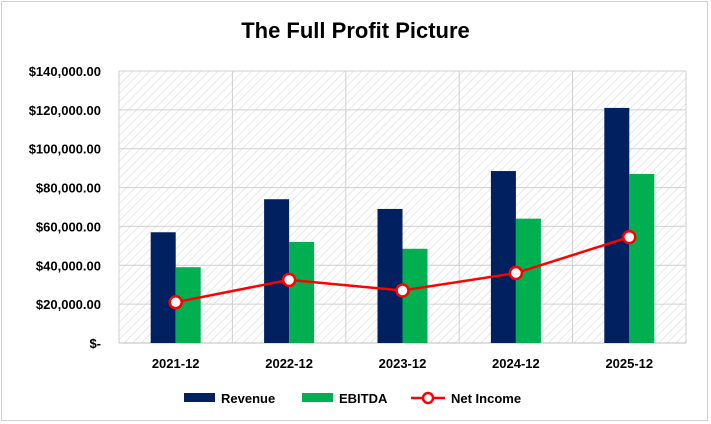 The image size is (711, 424). I want to click on legend-swatch-ebitda, so click(317, 397).